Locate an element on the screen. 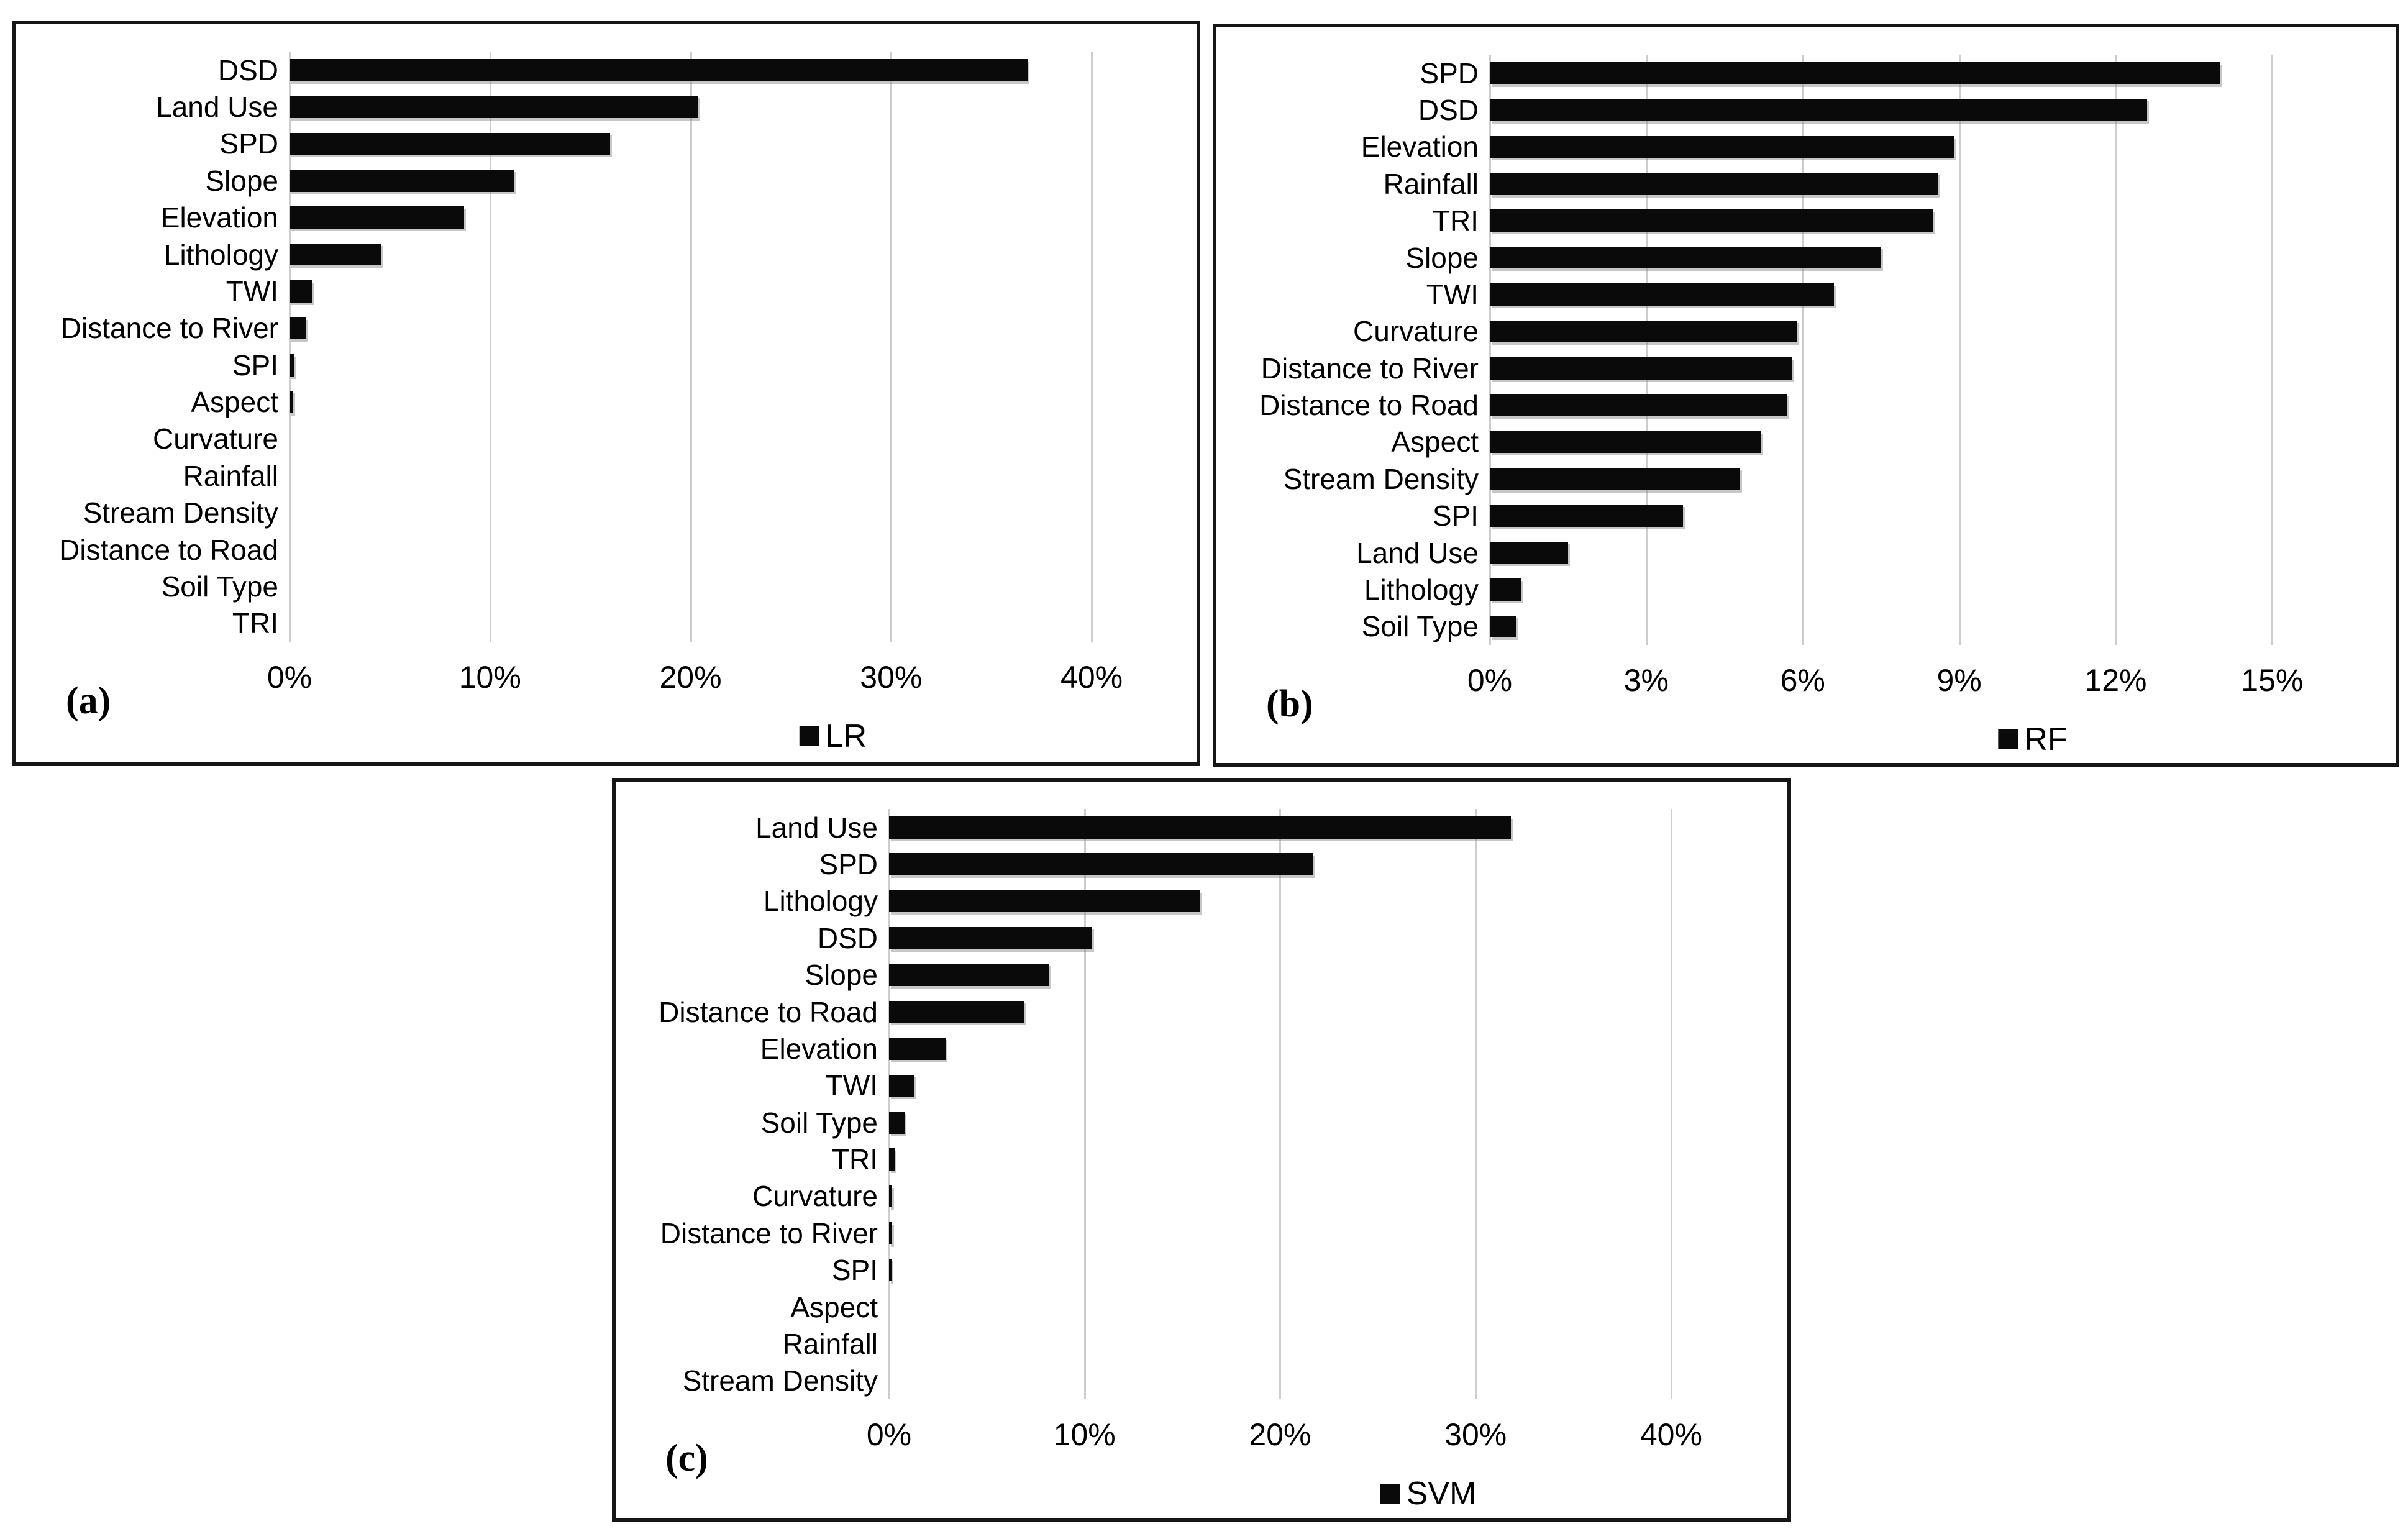  category-label: Soil Type is located at coordinates (1420, 626).